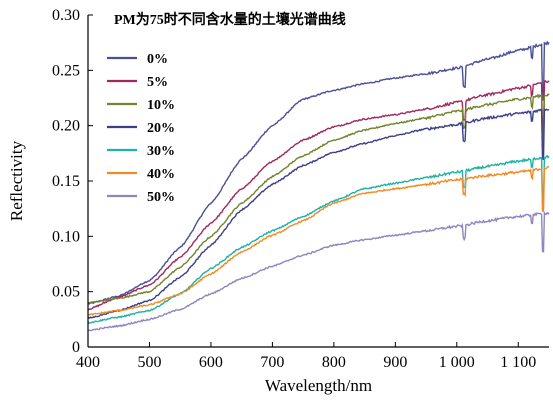 This screenshot has width=553, height=401. I want to click on y-tick-label: 0.05, so click(66, 292).